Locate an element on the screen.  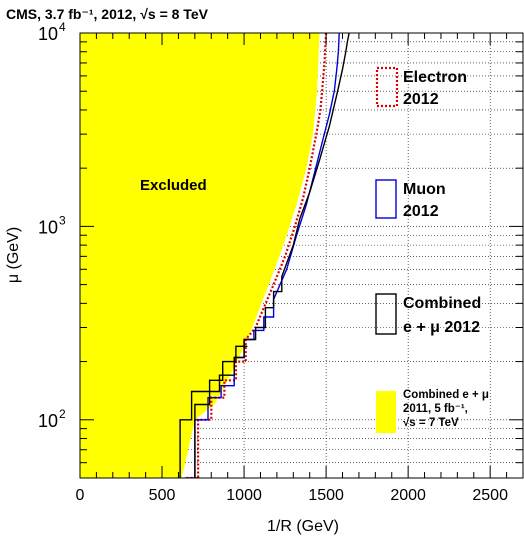
chart-title: CMS, 3.7 fb⁻¹, 2012, √s = 8 TeV is located at coordinates (107, 14).